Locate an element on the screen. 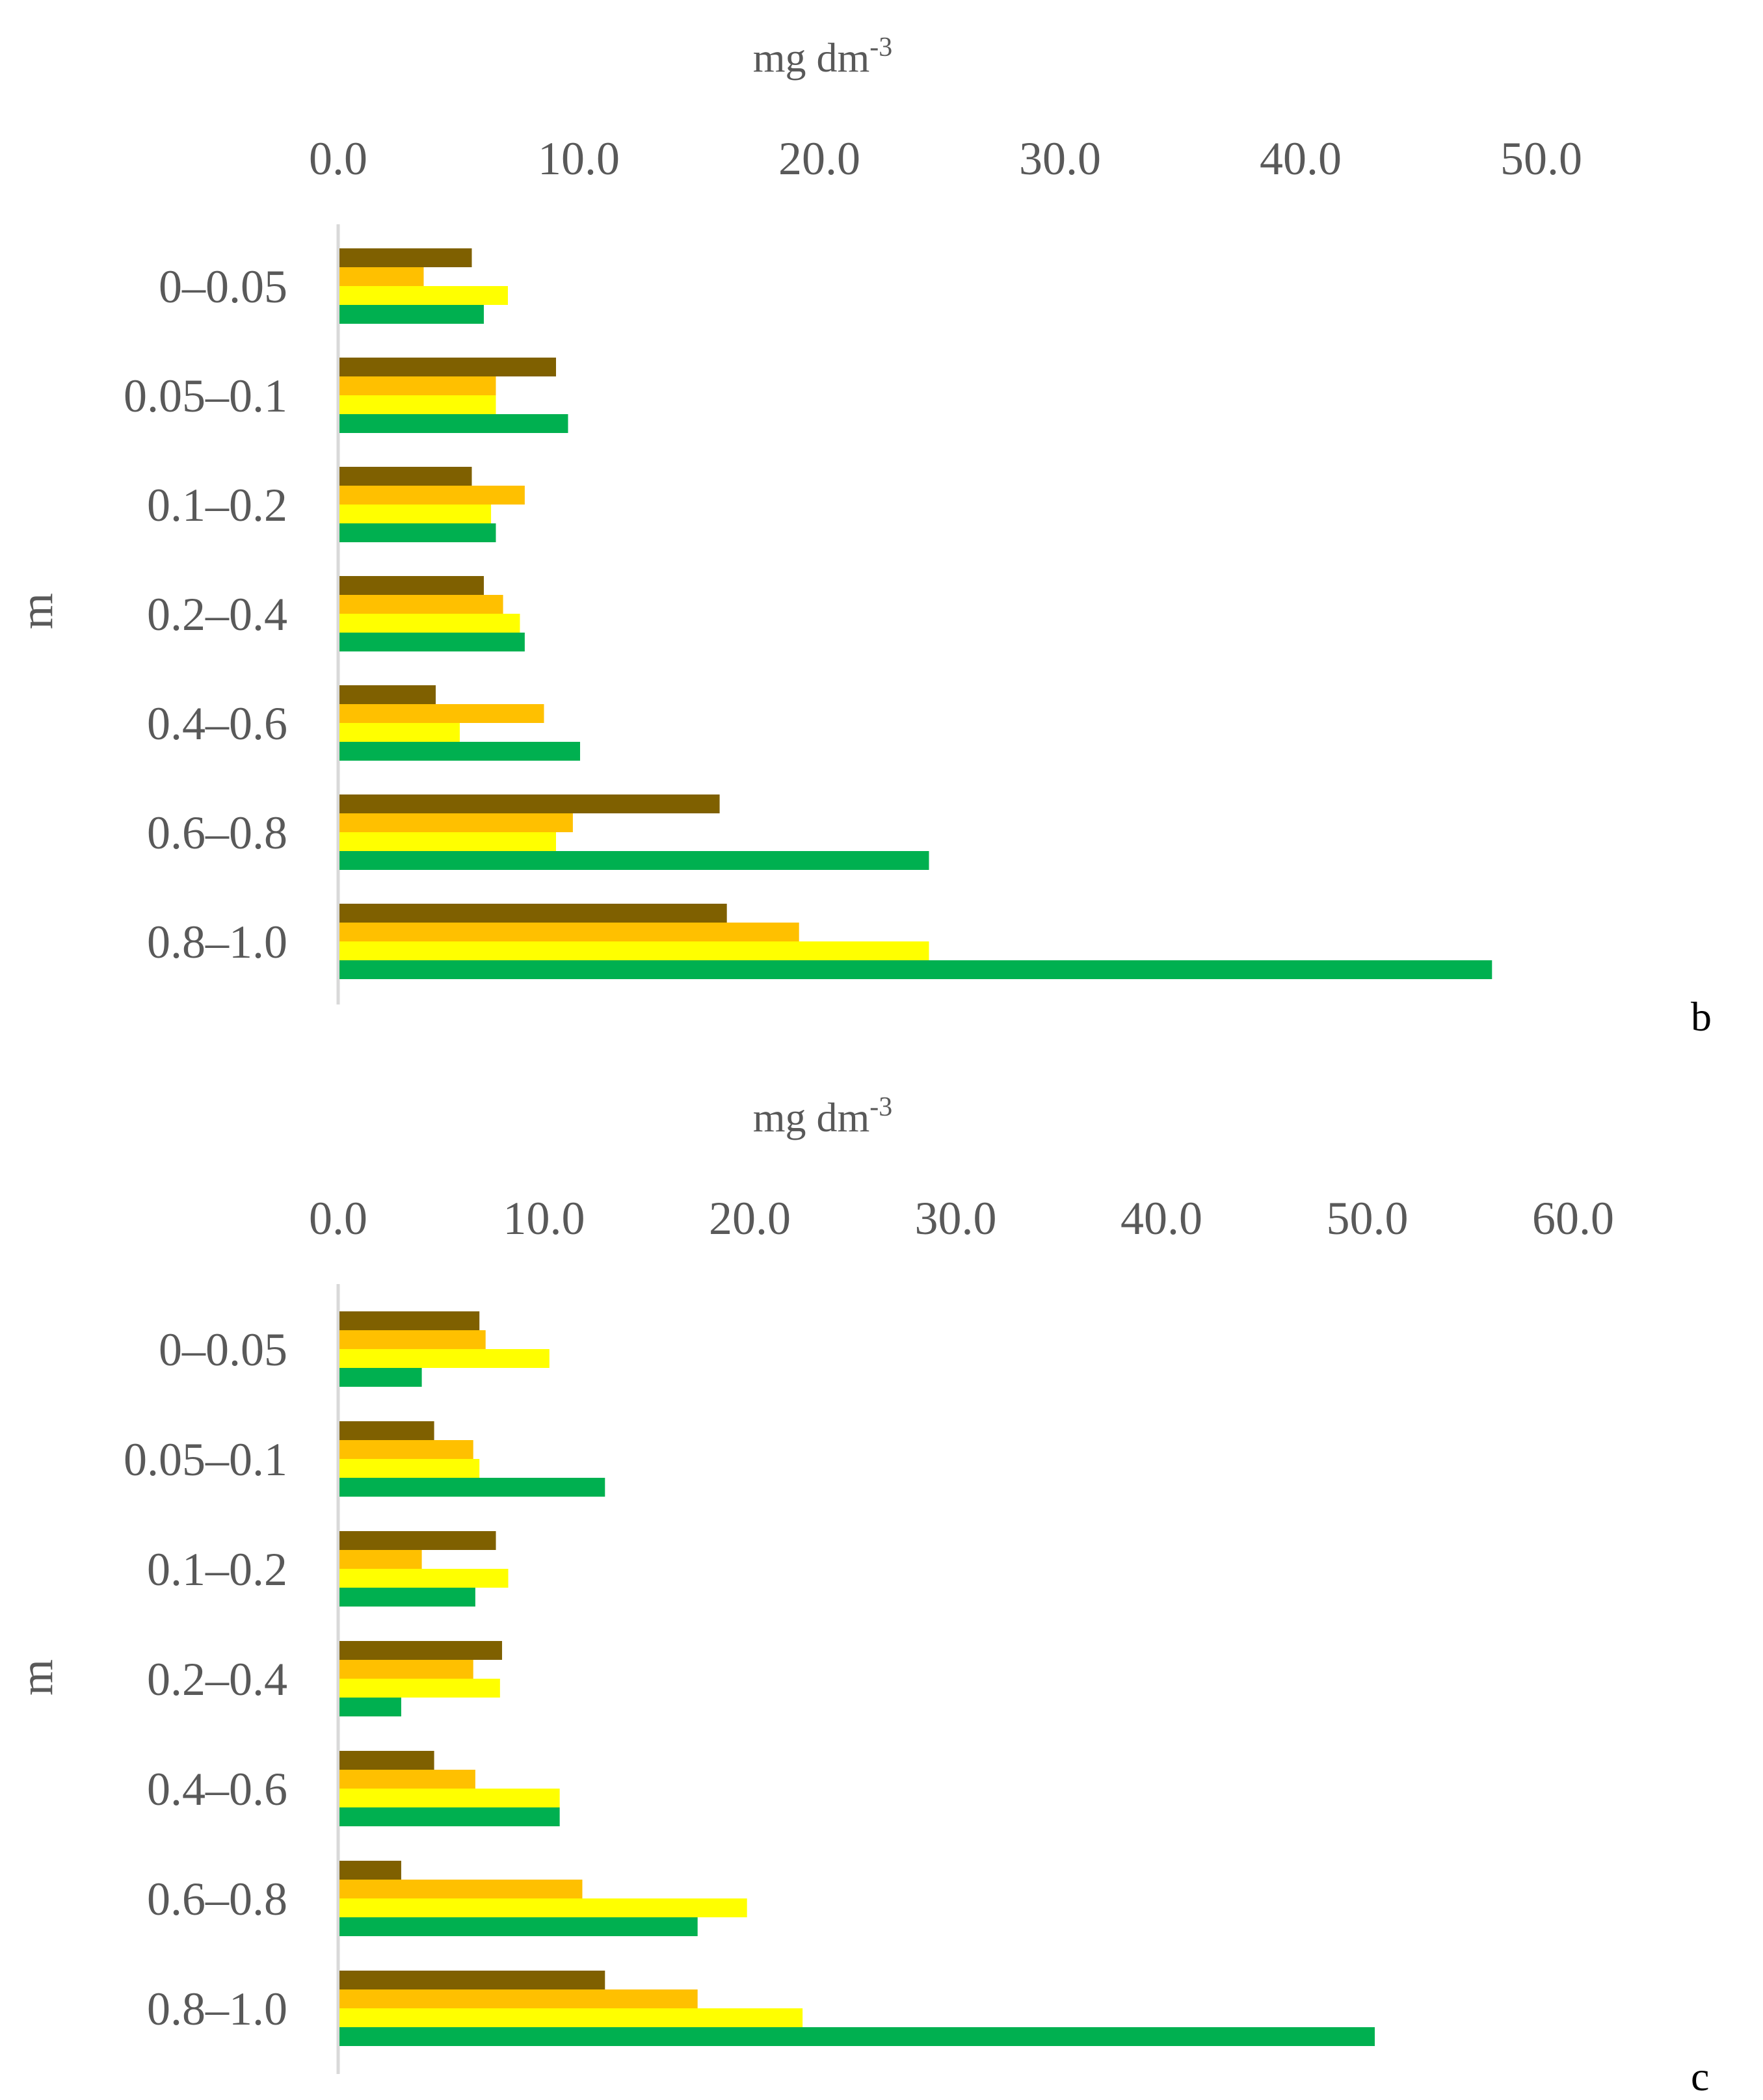  panel-label: c is located at coordinates (1700, 2076).